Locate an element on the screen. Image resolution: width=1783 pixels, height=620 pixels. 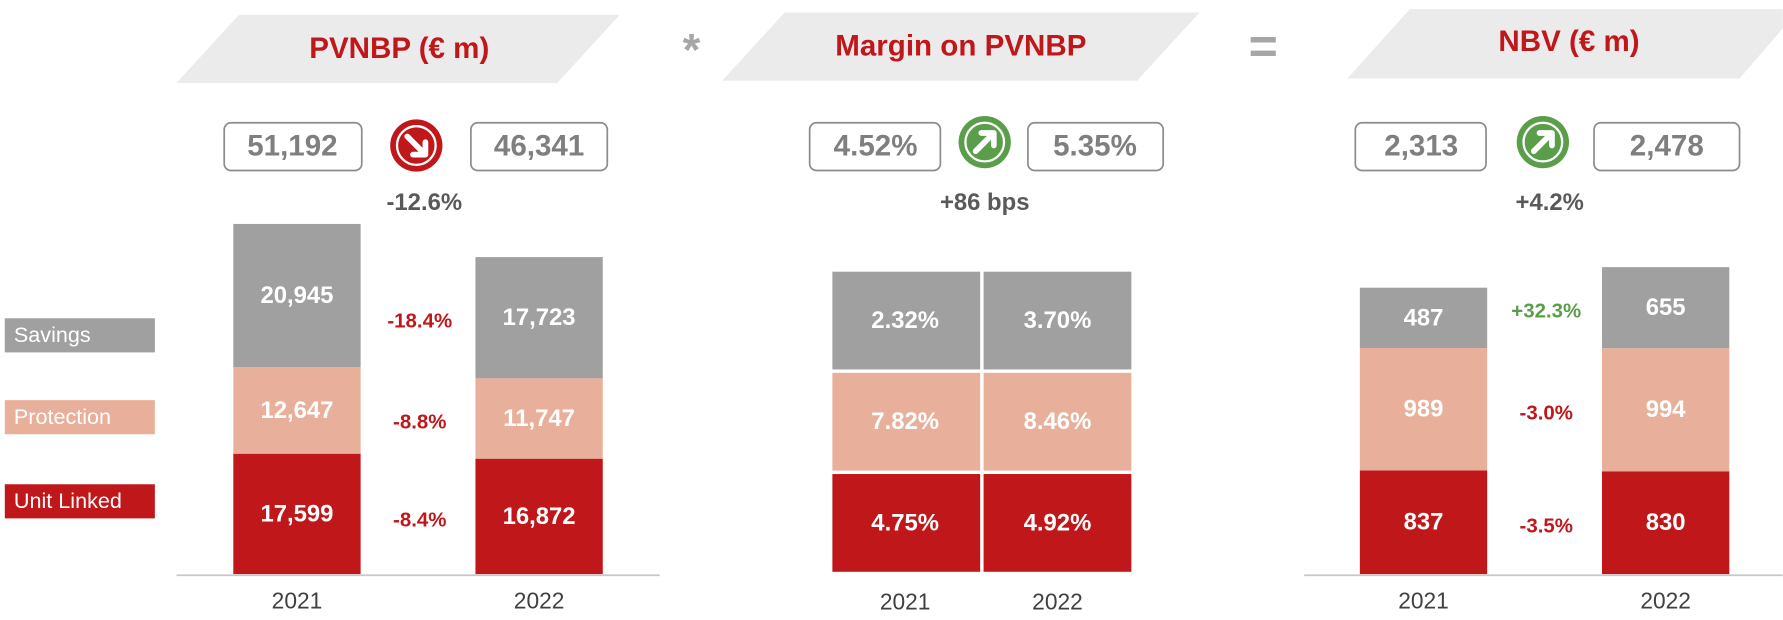
total-value: 46,341 is located at coordinates (539, 146).